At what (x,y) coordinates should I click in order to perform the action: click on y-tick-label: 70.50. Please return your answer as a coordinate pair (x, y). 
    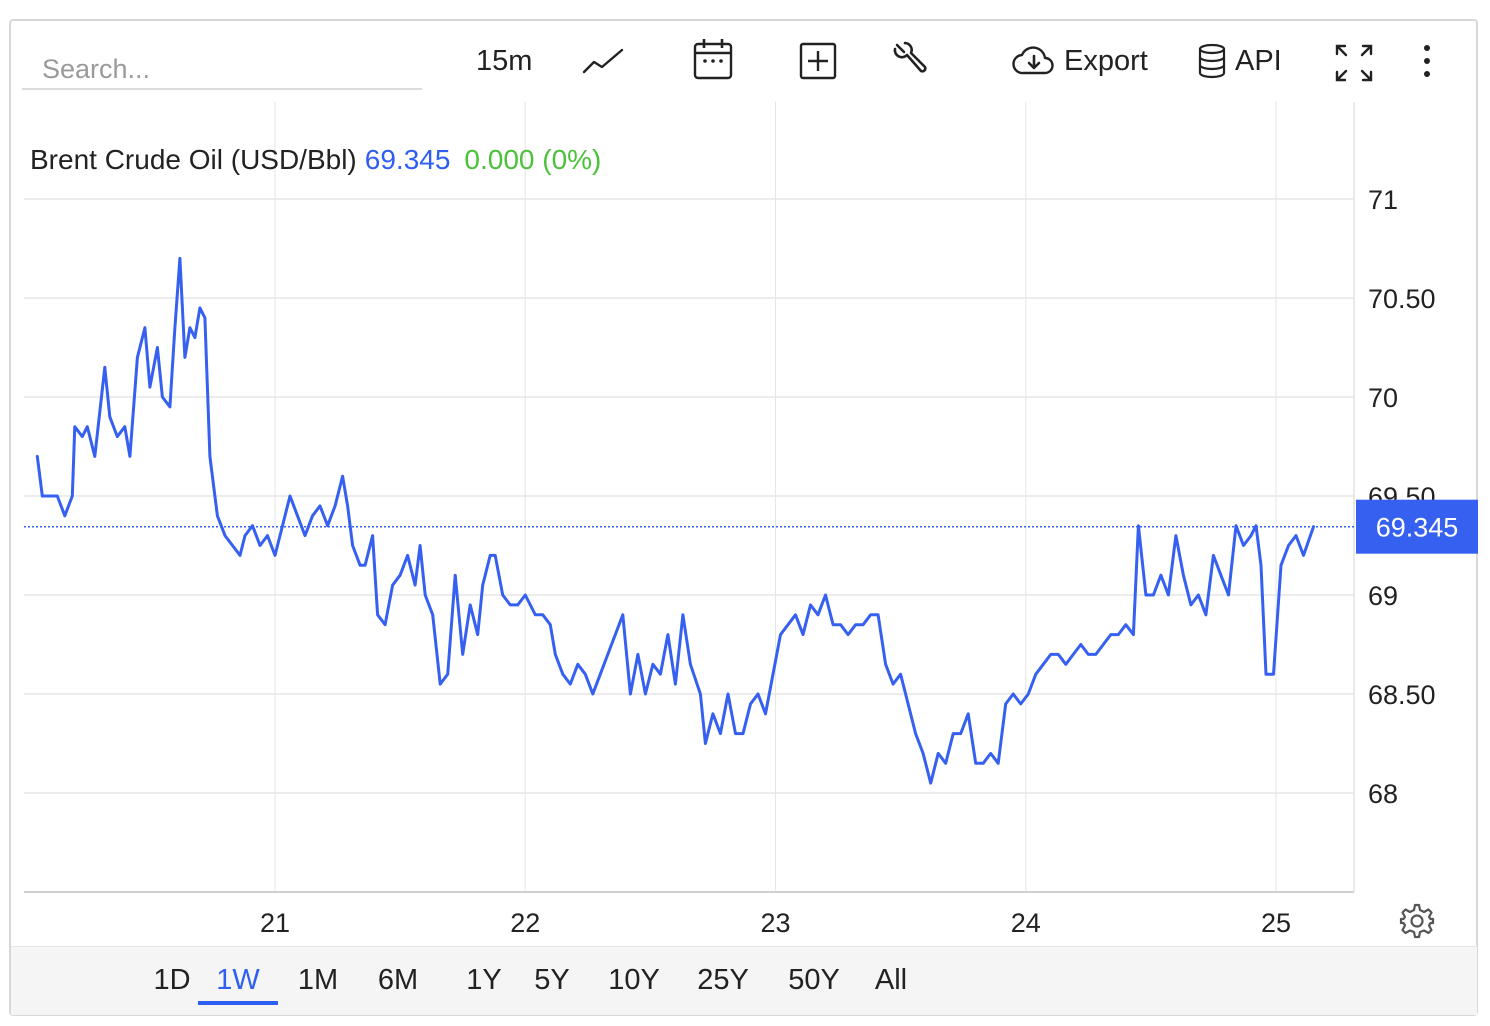
    Looking at the image, I should click on (1402, 299).